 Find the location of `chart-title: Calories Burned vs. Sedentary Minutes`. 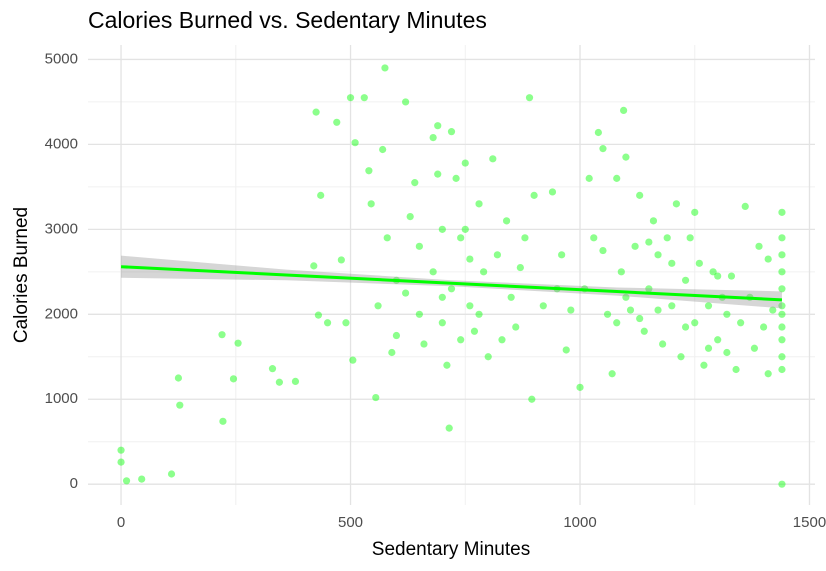

chart-title: Calories Burned vs. Sedentary Minutes is located at coordinates (287, 20).